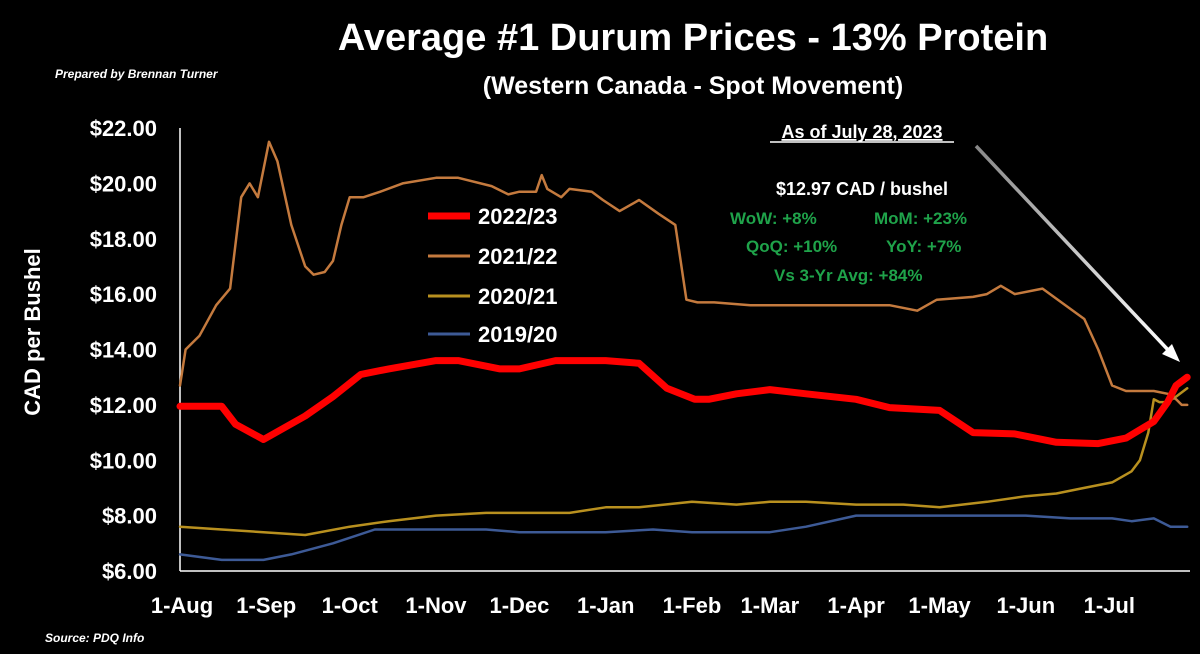 The width and height of the screenshot is (1200, 654). What do you see at coordinates (770, 605) in the screenshot?
I see `x-tick-label: 1-Mar` at bounding box center [770, 605].